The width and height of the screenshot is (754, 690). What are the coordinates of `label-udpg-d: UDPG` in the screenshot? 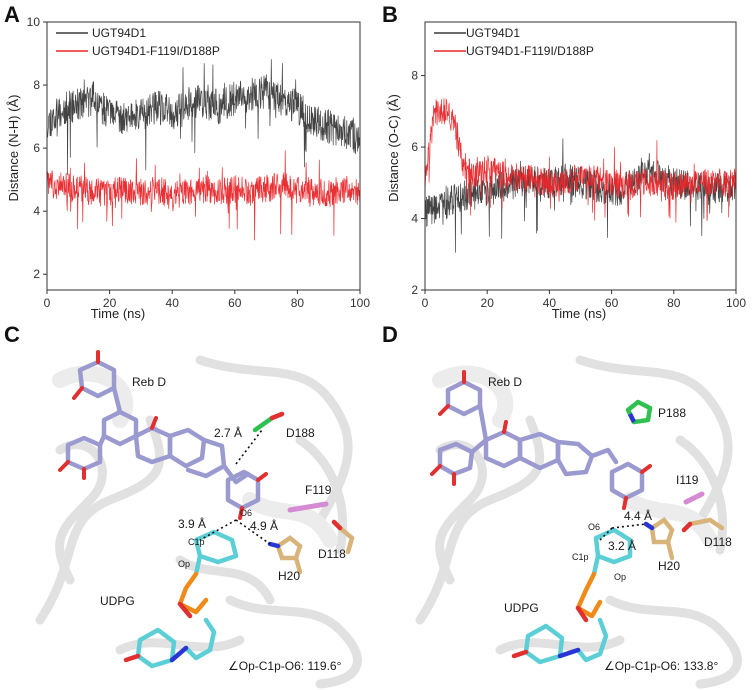 It's located at (521, 608).